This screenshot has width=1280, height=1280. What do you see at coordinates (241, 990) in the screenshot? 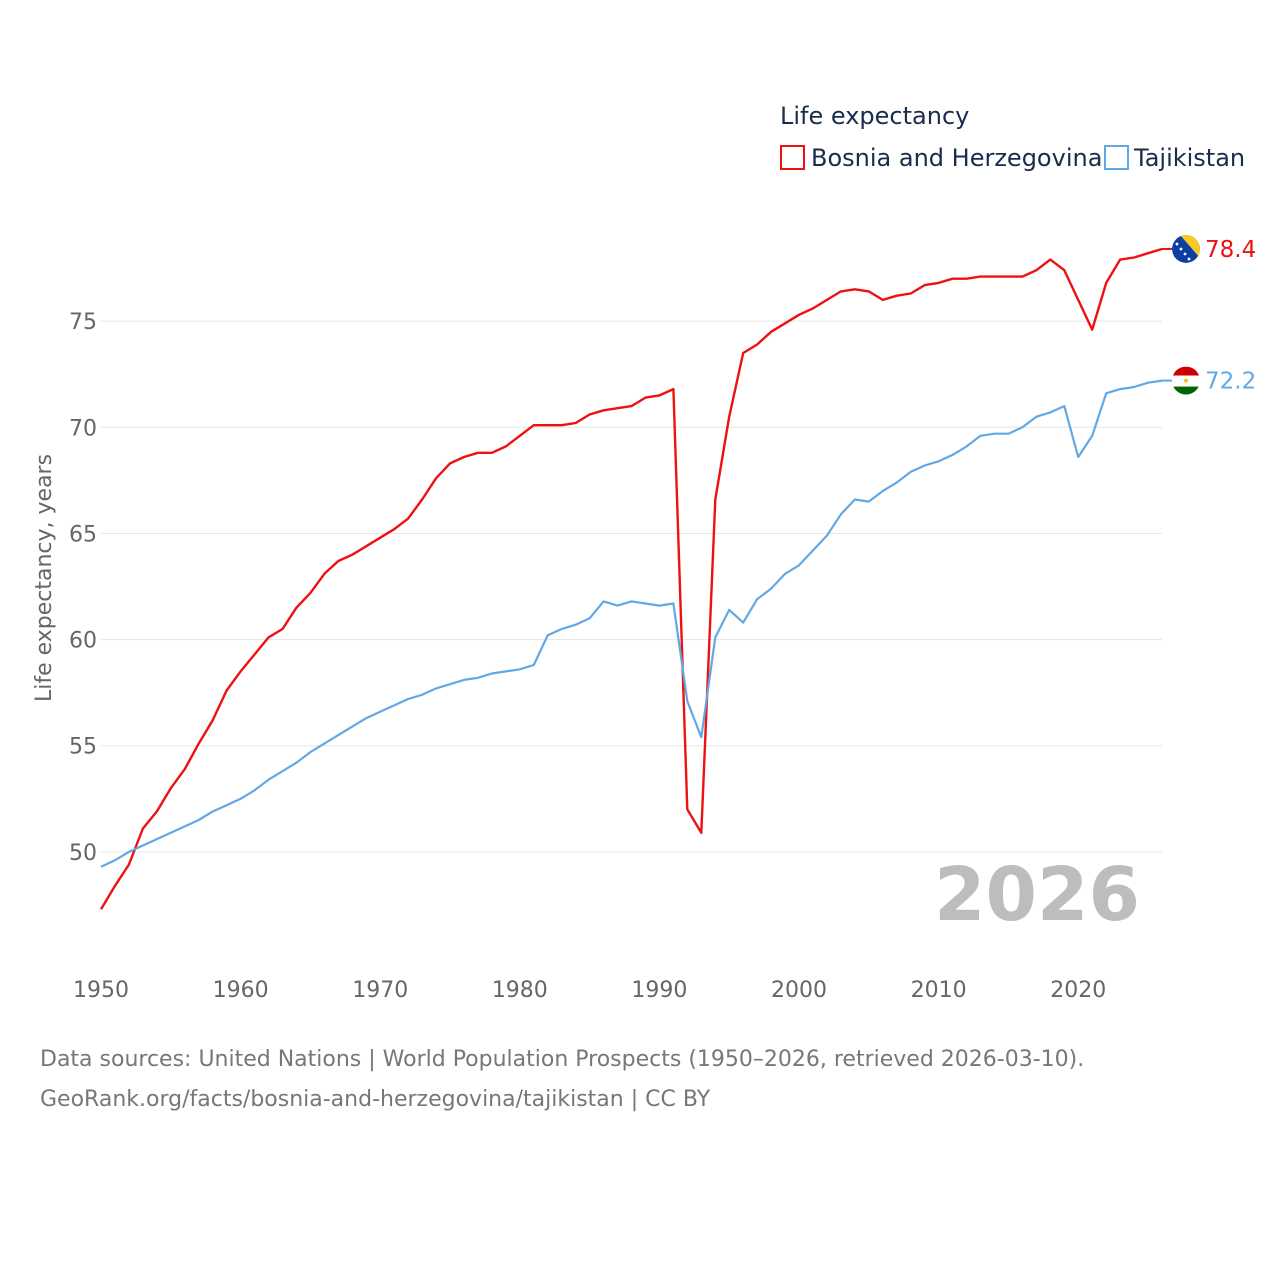
I see `x-tick-label: 1960` at bounding box center [241, 990].